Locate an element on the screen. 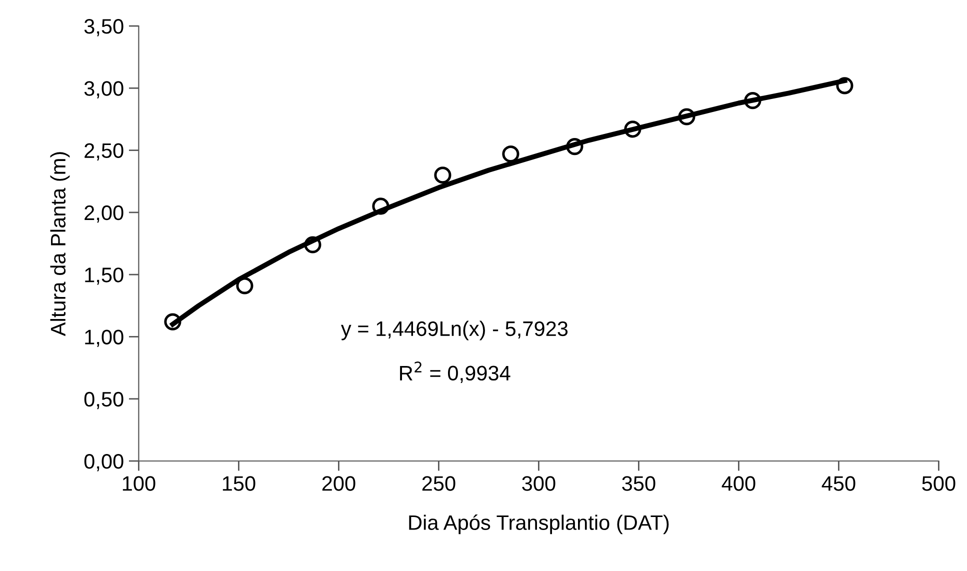 This screenshot has width=967, height=571. y-tick-label: 2,00 is located at coordinates (104, 214).